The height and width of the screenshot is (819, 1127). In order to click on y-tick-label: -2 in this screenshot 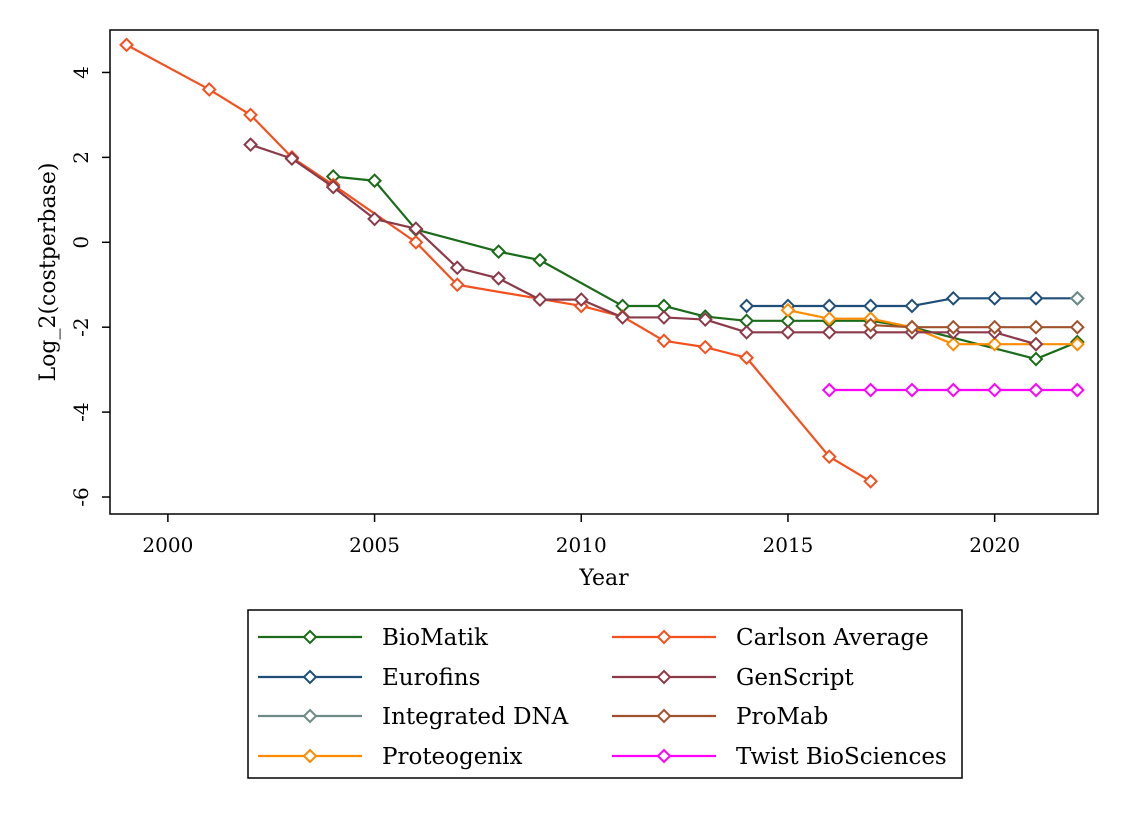, I will do `click(81, 326)`.